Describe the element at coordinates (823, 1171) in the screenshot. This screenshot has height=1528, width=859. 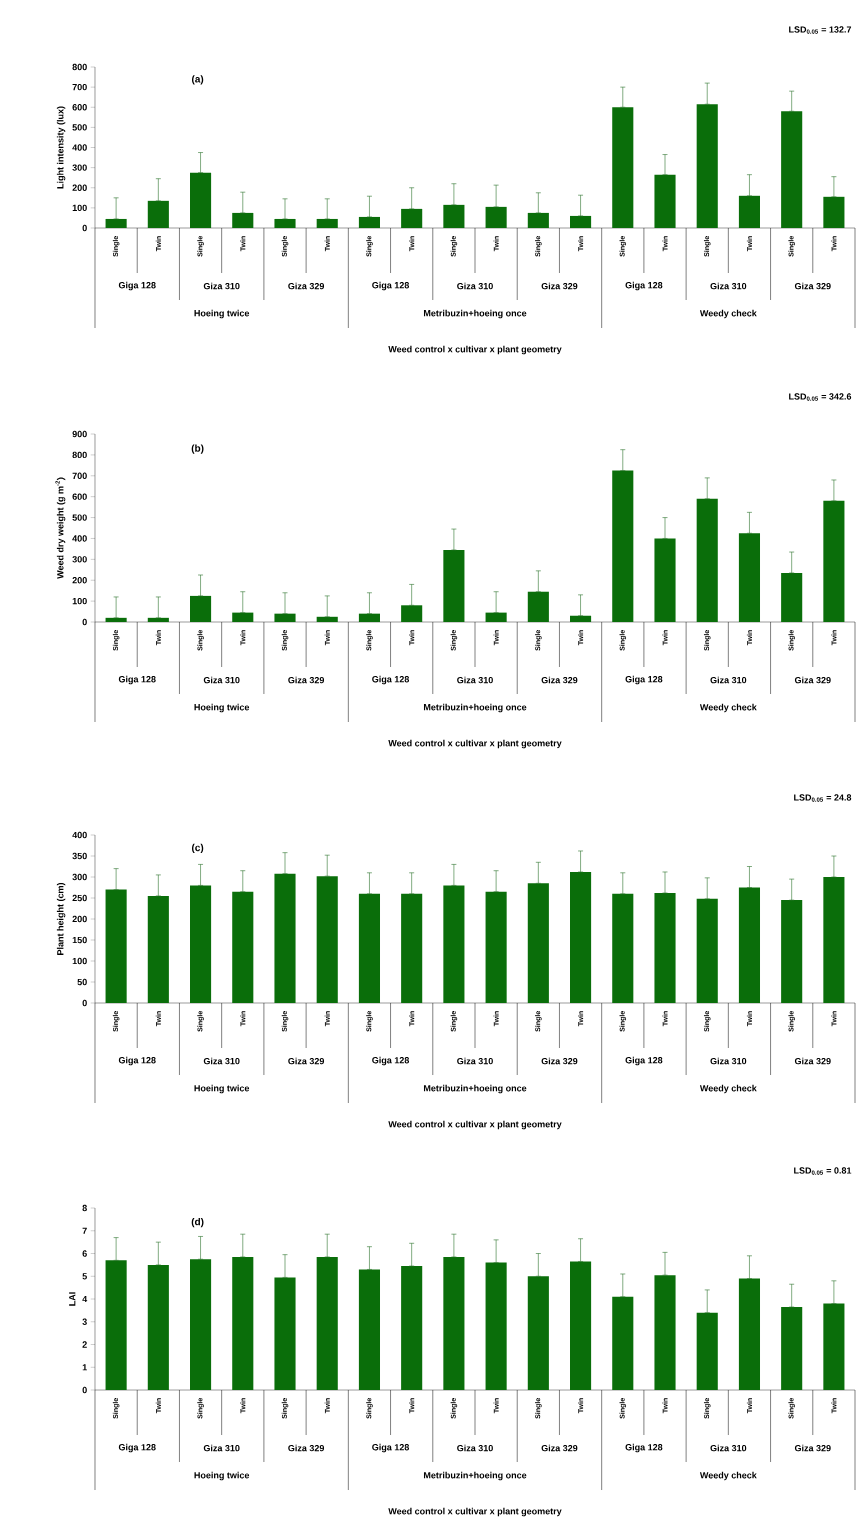
I see `chart-subtitle: LSD$_{0.05}$ = 0.81` at that location.